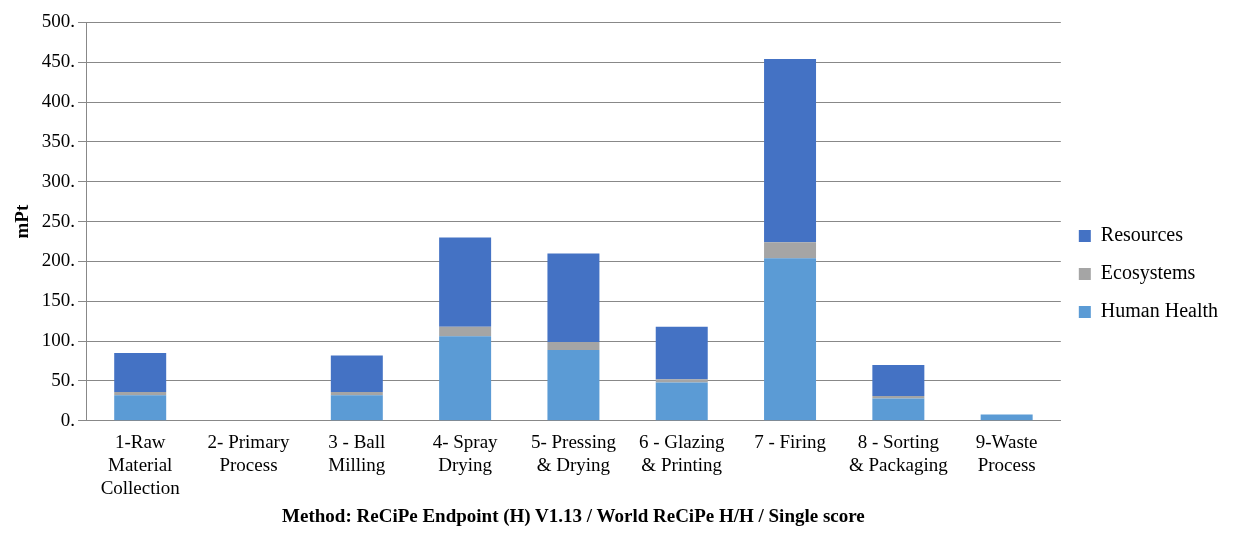  Describe the element at coordinates (22, 221) in the screenshot. I see `y-axis-title: mPt` at that location.